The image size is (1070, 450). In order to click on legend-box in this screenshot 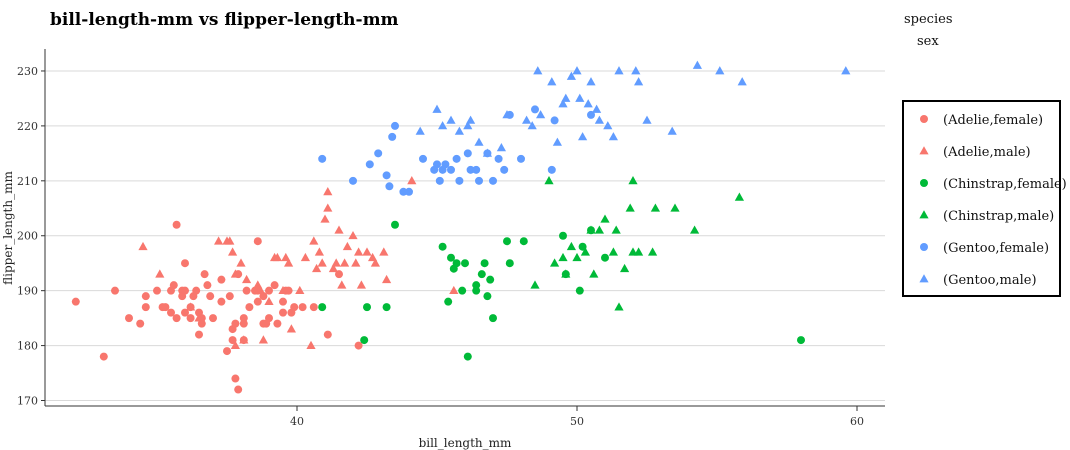, I will do `click(981, 198)`.